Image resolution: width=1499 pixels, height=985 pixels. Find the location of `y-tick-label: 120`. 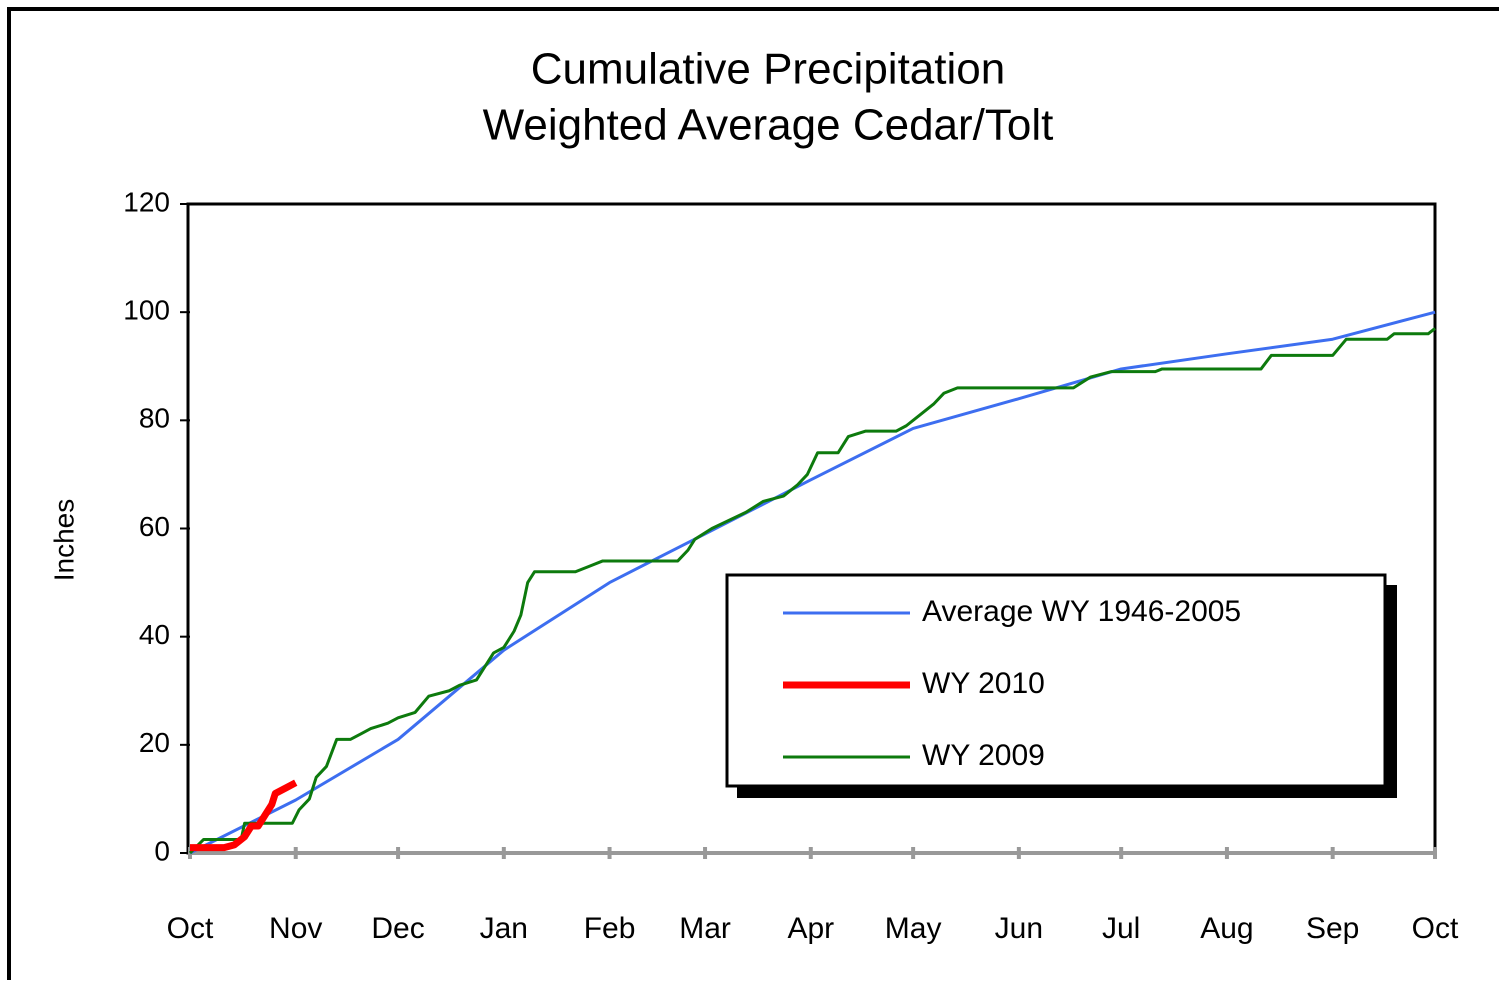

y-tick-label: 120 is located at coordinates (146, 201).